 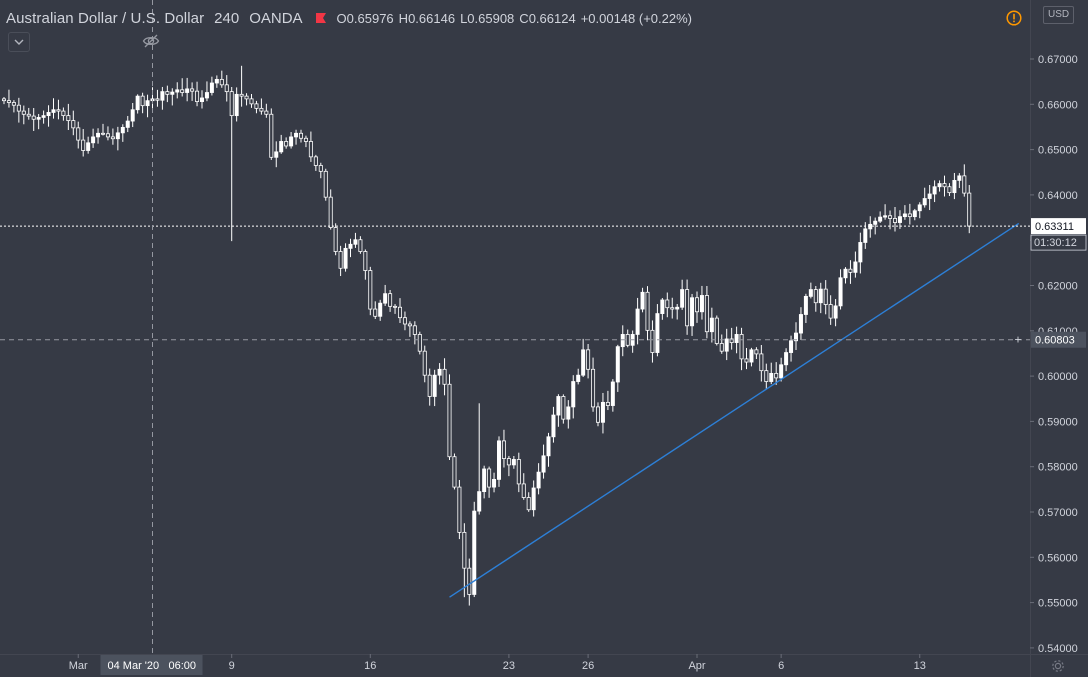 I want to click on gear-icon, so click(x=1058, y=666).